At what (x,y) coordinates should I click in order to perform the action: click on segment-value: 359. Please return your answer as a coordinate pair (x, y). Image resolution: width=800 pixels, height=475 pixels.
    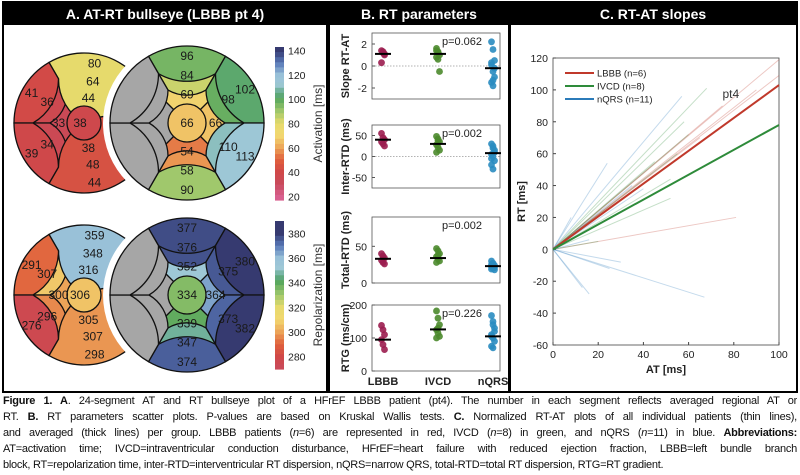
    Looking at the image, I should click on (94, 235).